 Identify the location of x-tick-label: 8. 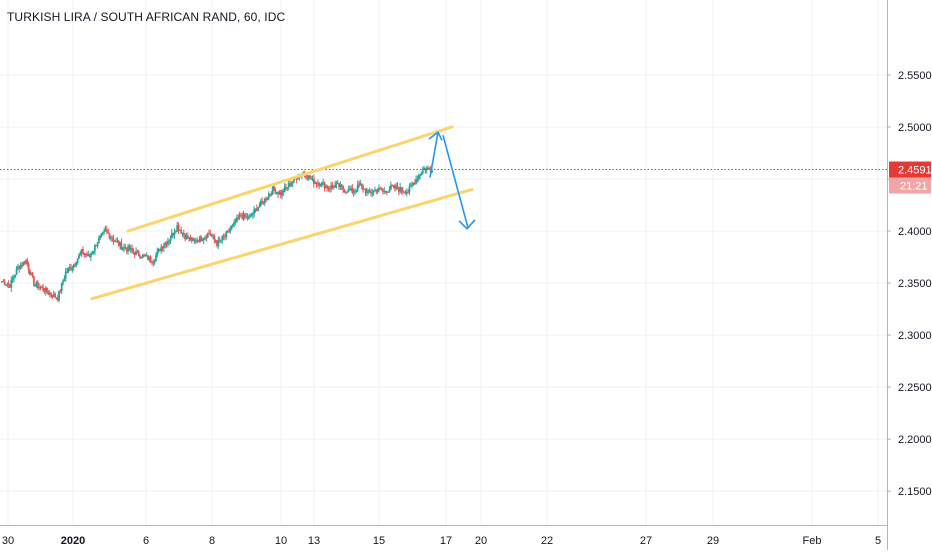
(212, 541).